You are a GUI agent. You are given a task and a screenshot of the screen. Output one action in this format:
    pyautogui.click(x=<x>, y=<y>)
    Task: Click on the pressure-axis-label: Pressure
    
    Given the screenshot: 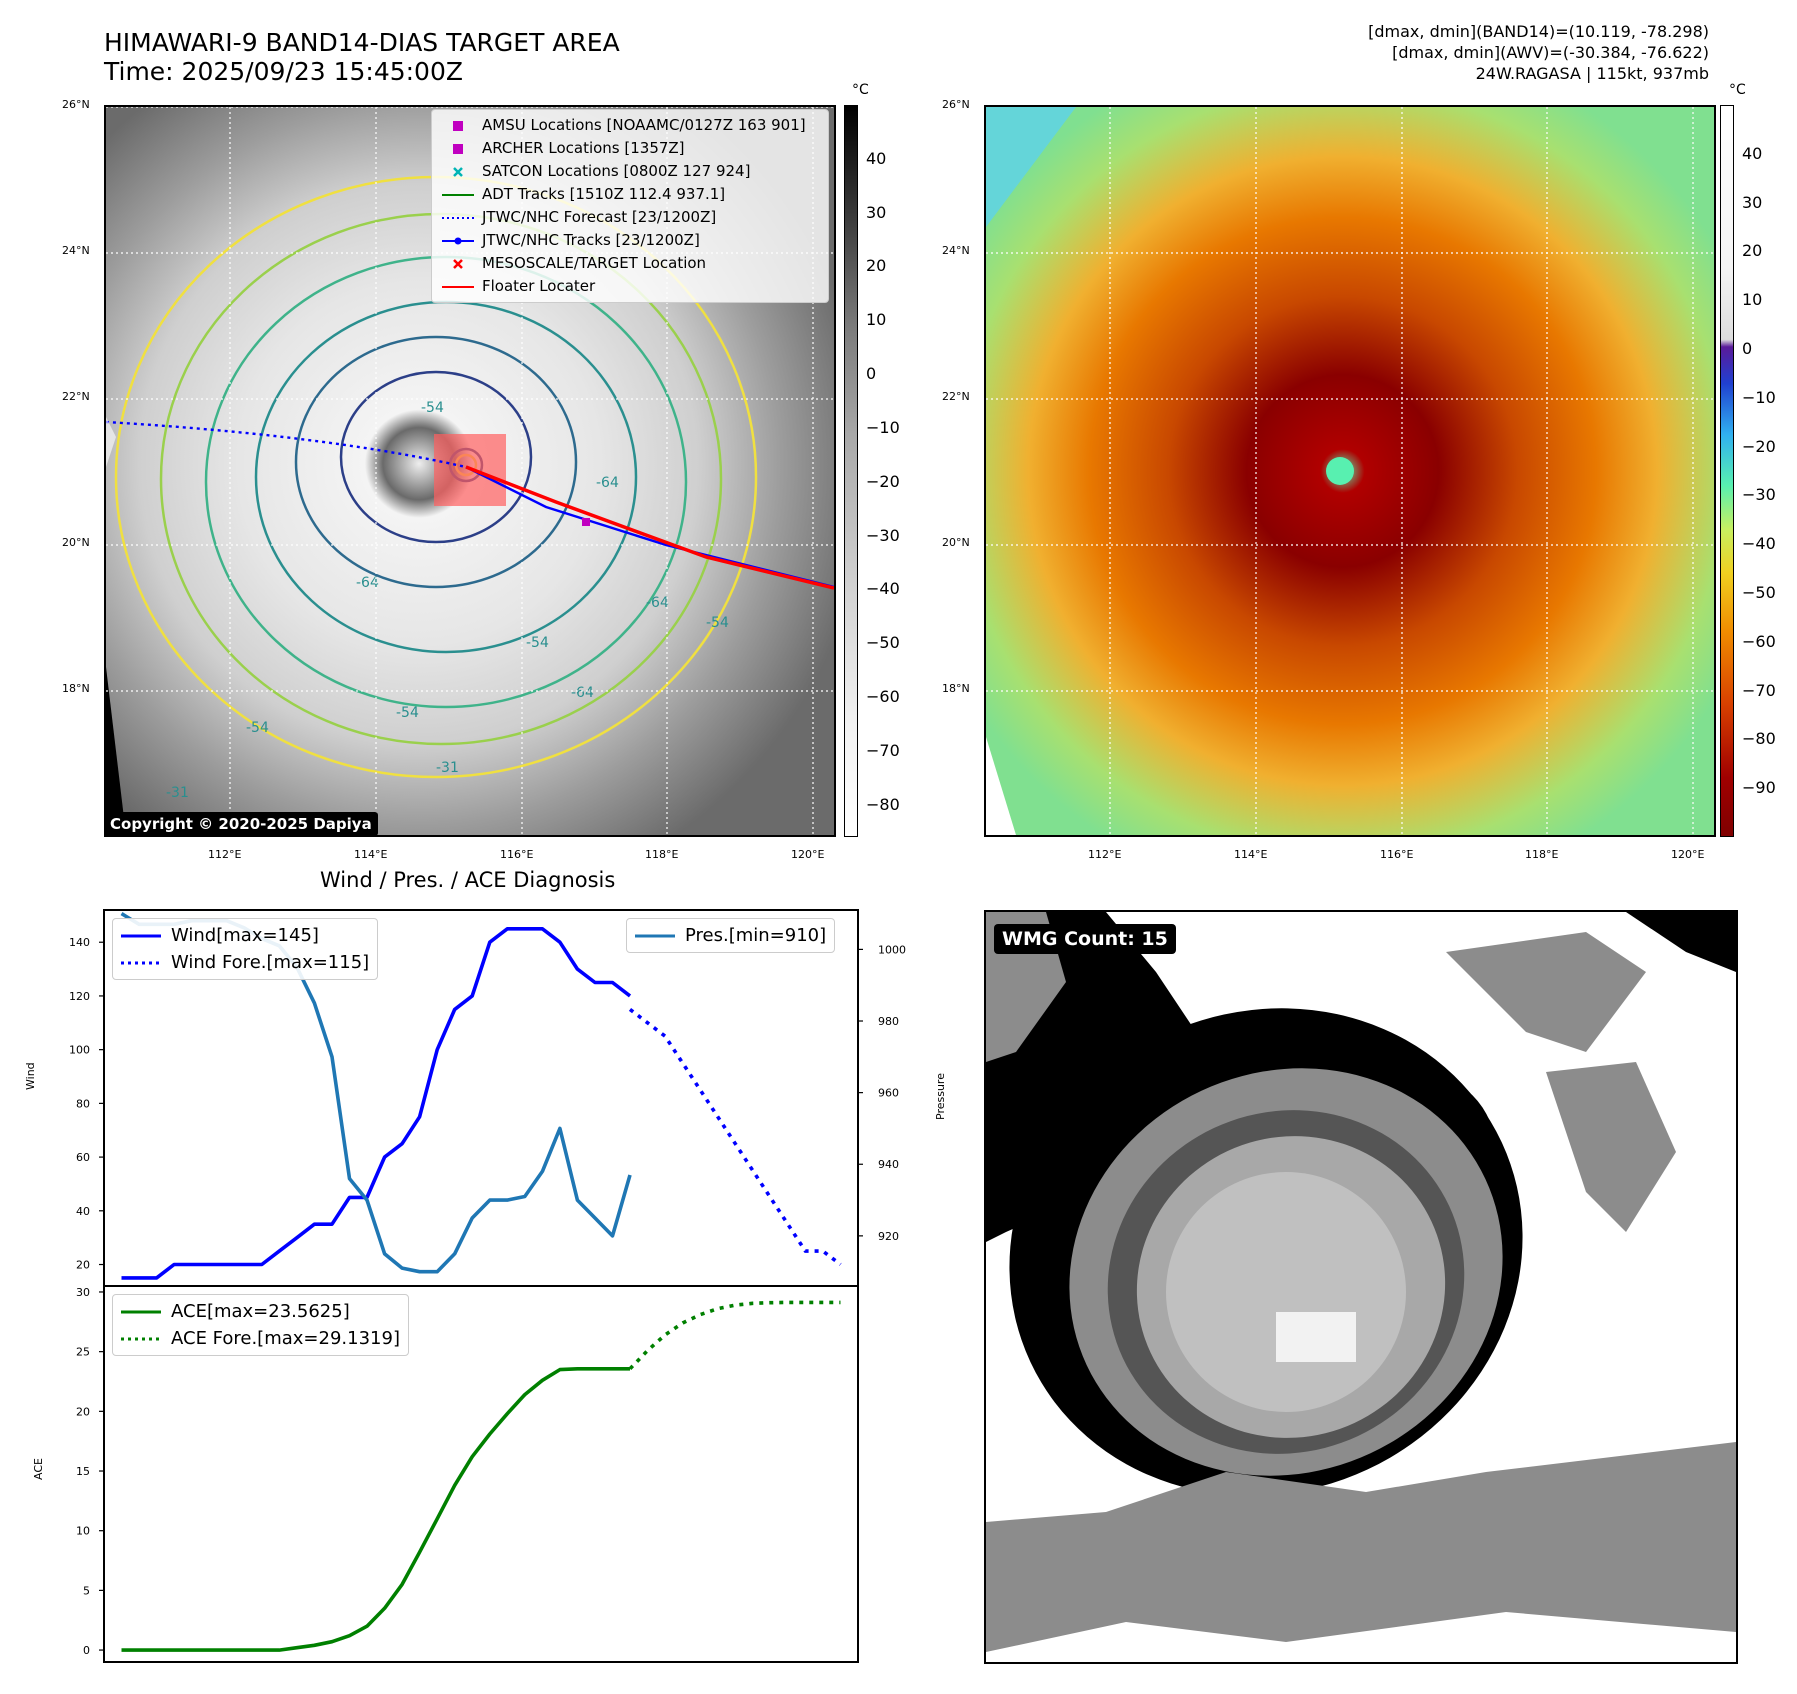 What is the action you would take?
    pyautogui.click(x=940, y=1096)
    